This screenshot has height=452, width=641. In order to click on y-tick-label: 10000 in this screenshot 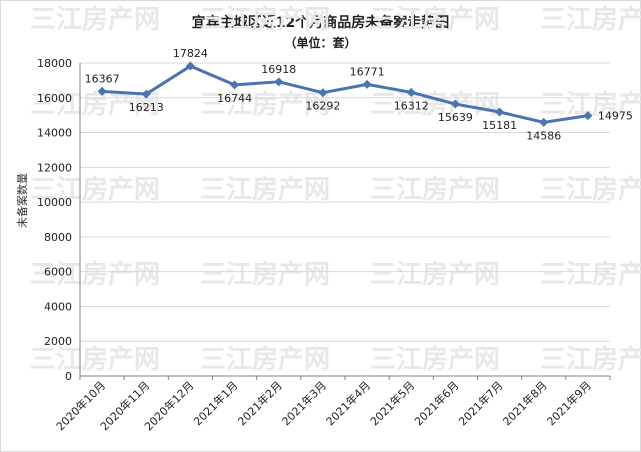, I will do `click(54, 202)`.